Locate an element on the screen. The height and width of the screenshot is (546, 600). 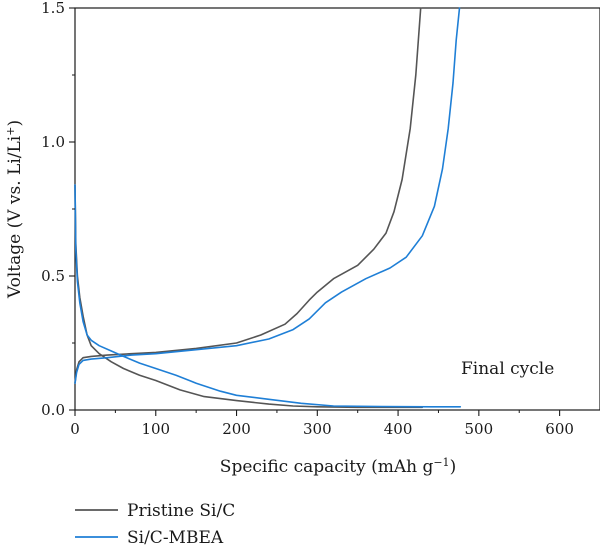
x-tick-label-400: 400 is located at coordinates (398, 429).